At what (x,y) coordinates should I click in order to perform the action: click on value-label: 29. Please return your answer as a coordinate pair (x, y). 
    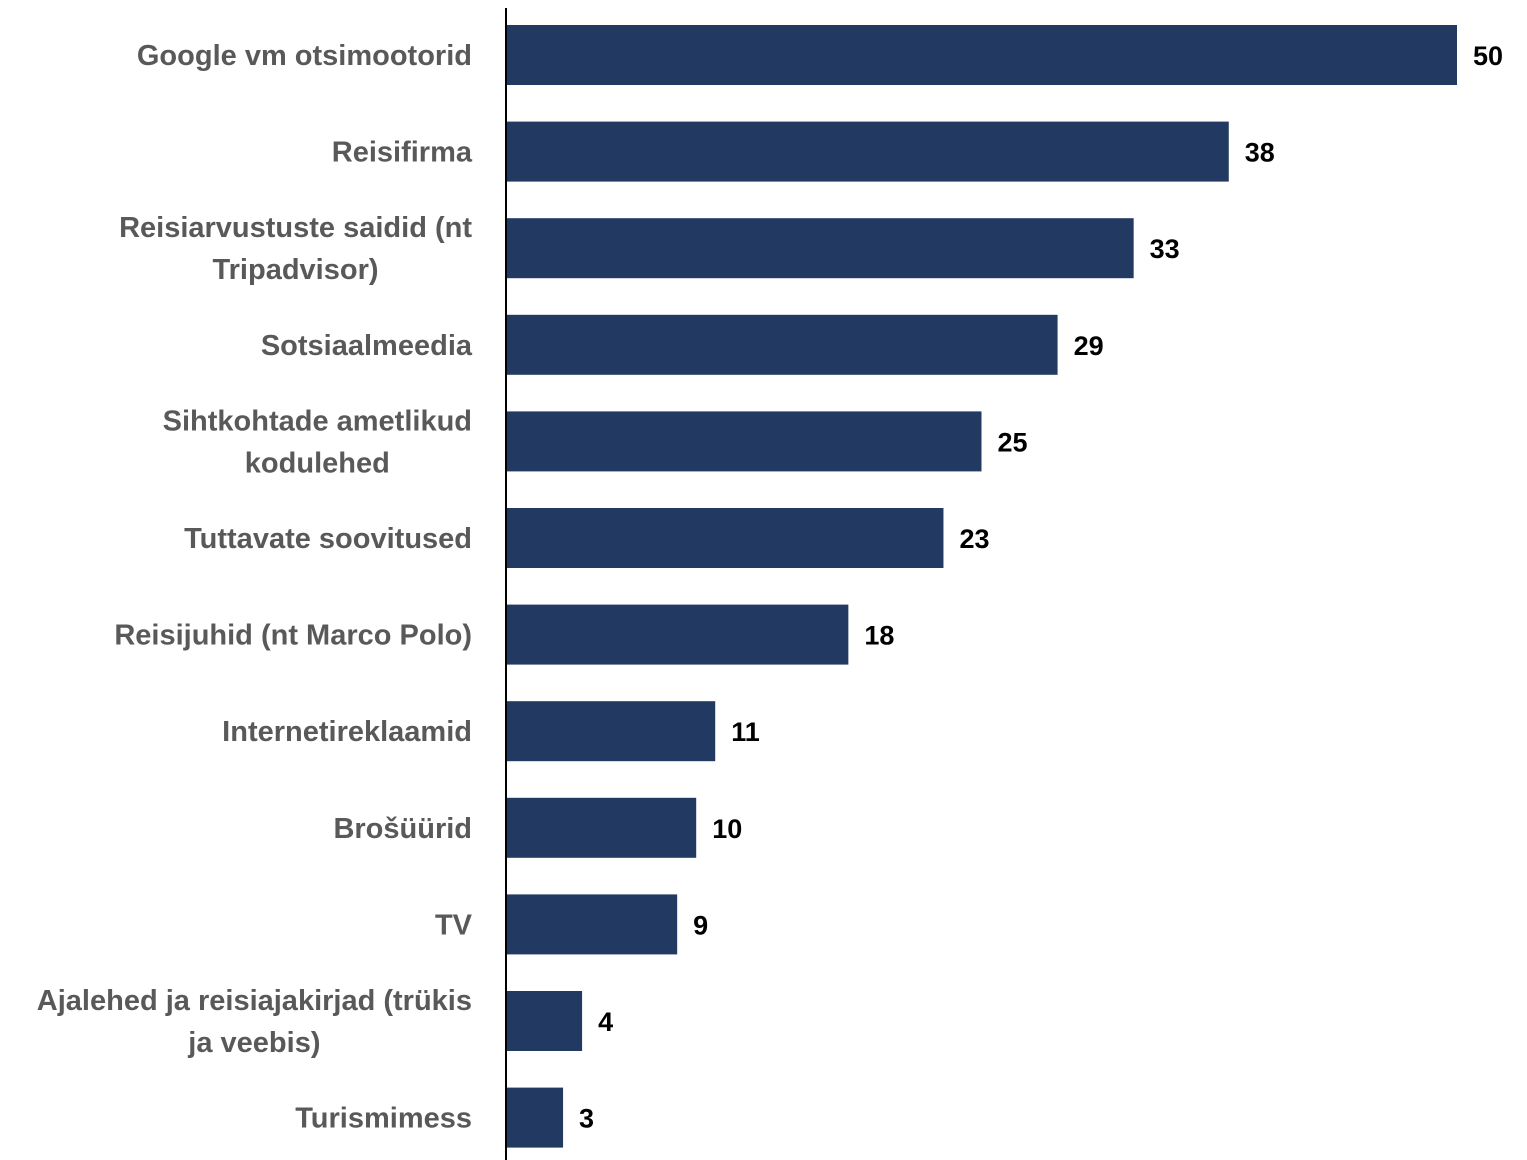
    Looking at the image, I should click on (1089, 346).